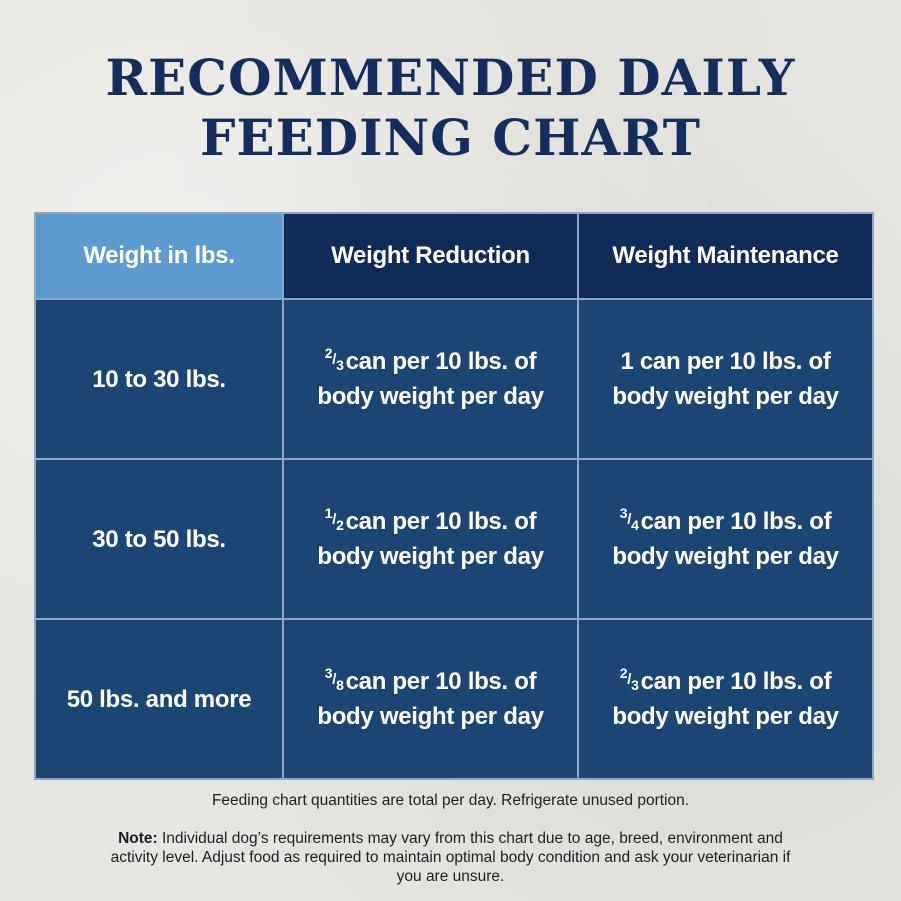 This screenshot has width=901, height=901. Describe the element at coordinates (430, 256) in the screenshot. I see `header-weight-reduction: Weight Reduction` at that location.